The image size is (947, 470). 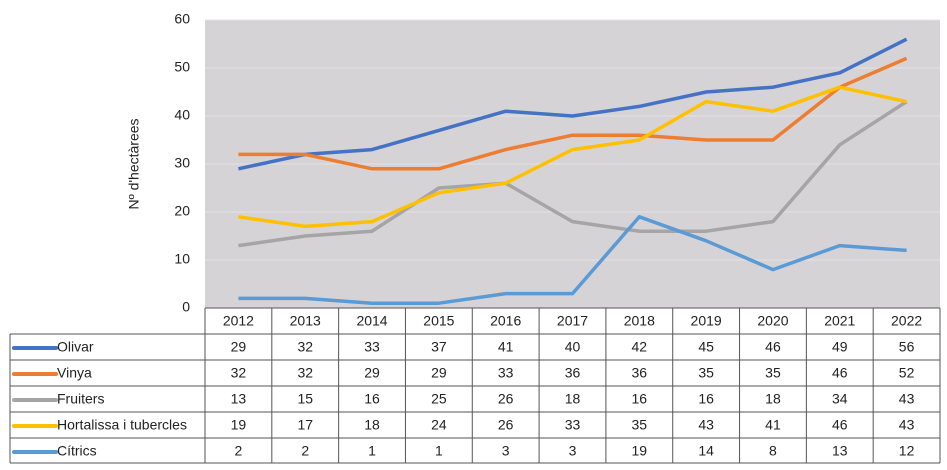 What do you see at coordinates (182, 163) in the screenshot?
I see `y-tick-label: 30` at bounding box center [182, 163].